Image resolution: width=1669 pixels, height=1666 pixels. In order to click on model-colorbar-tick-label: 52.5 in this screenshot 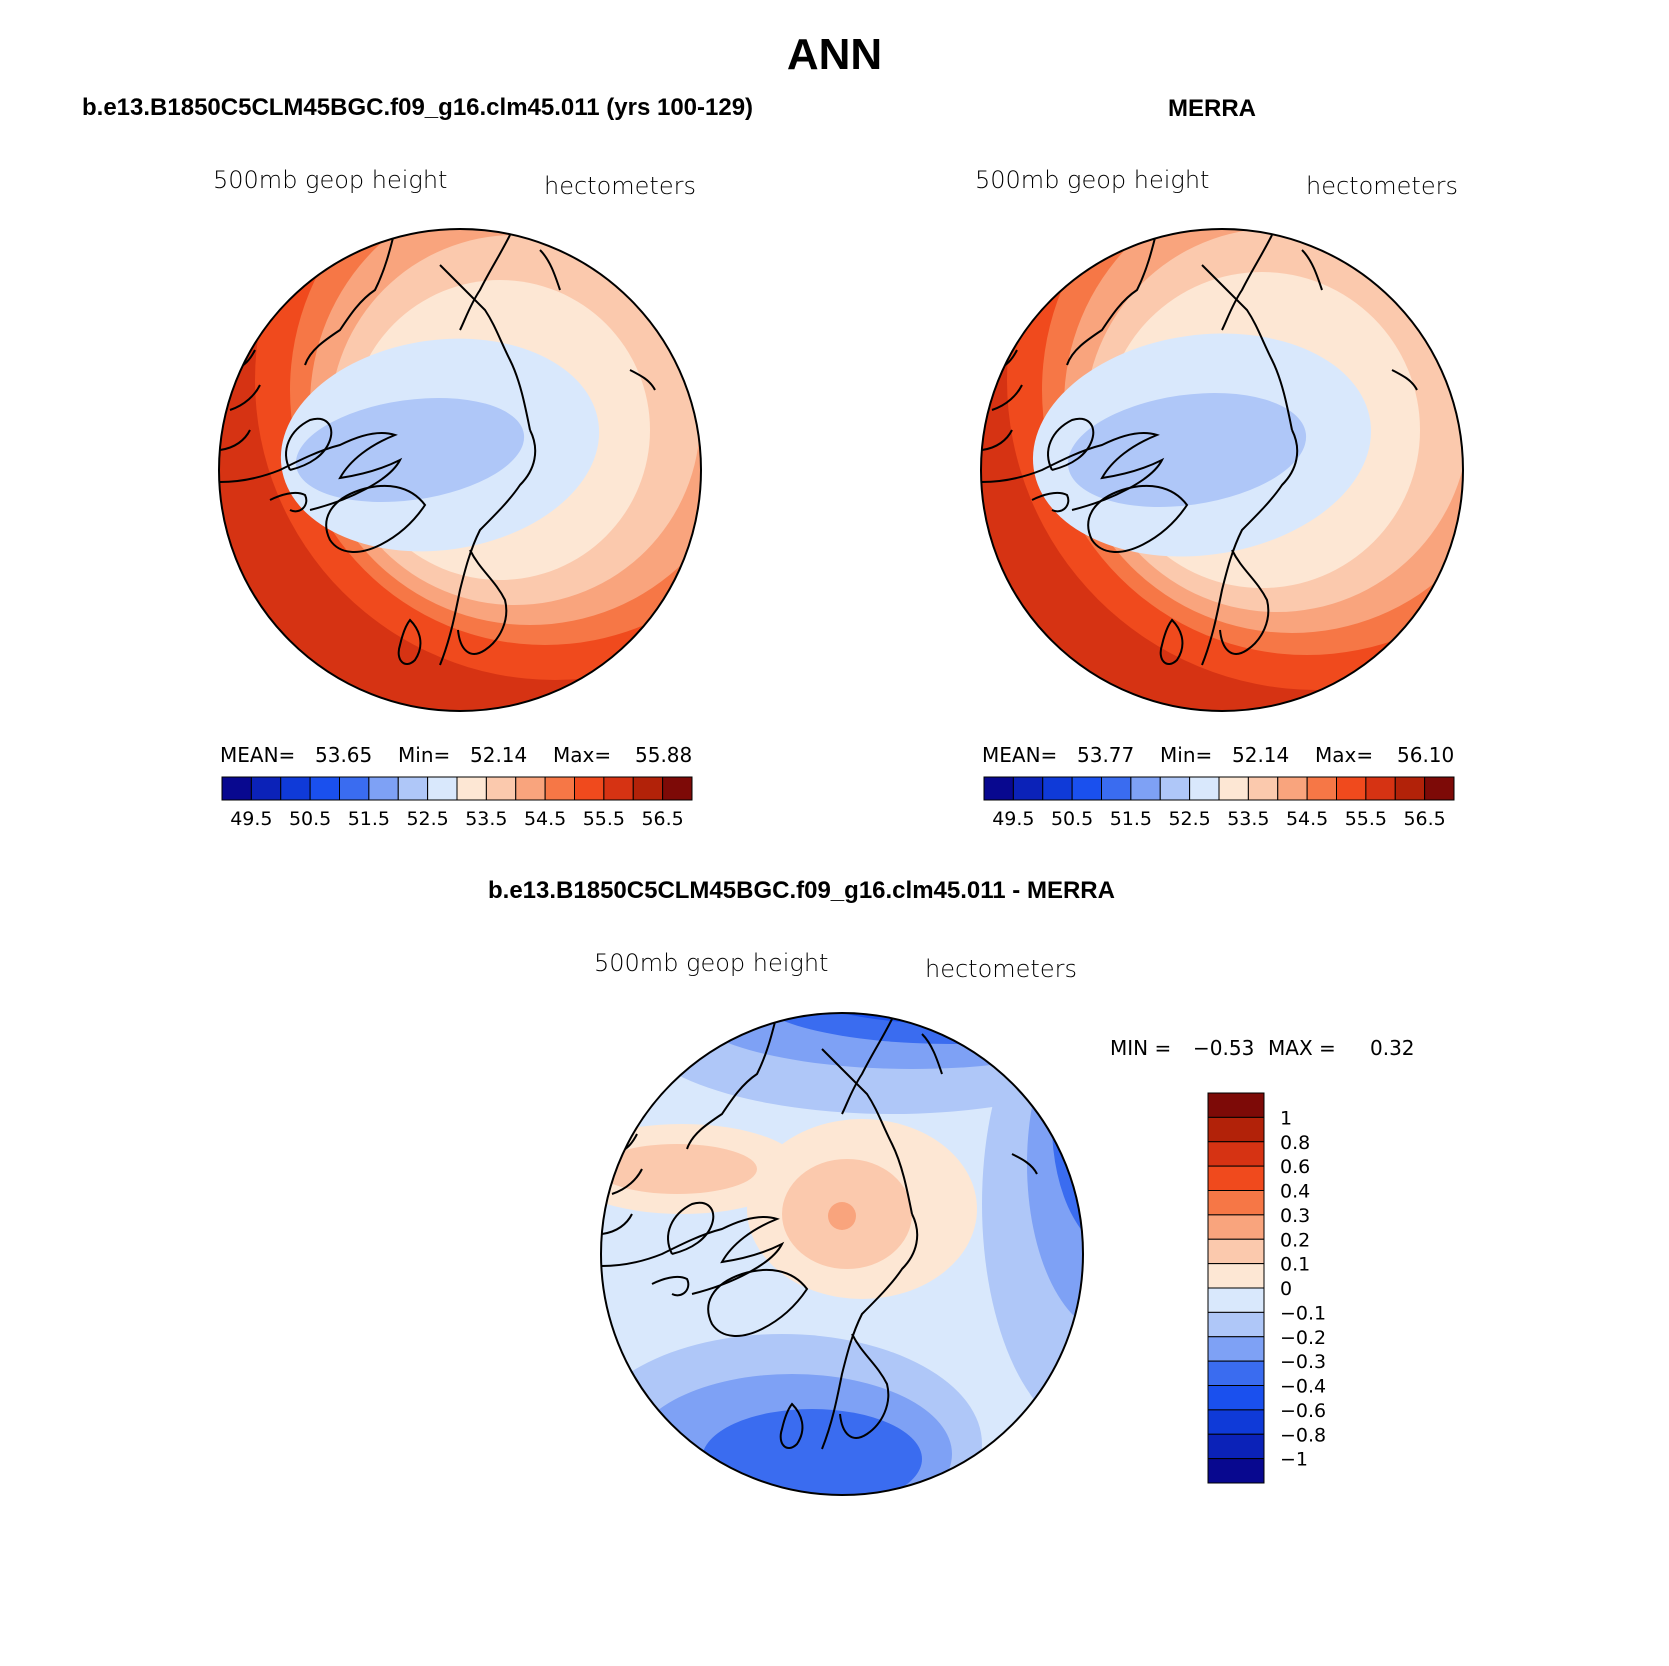, I will do `click(427, 819)`.